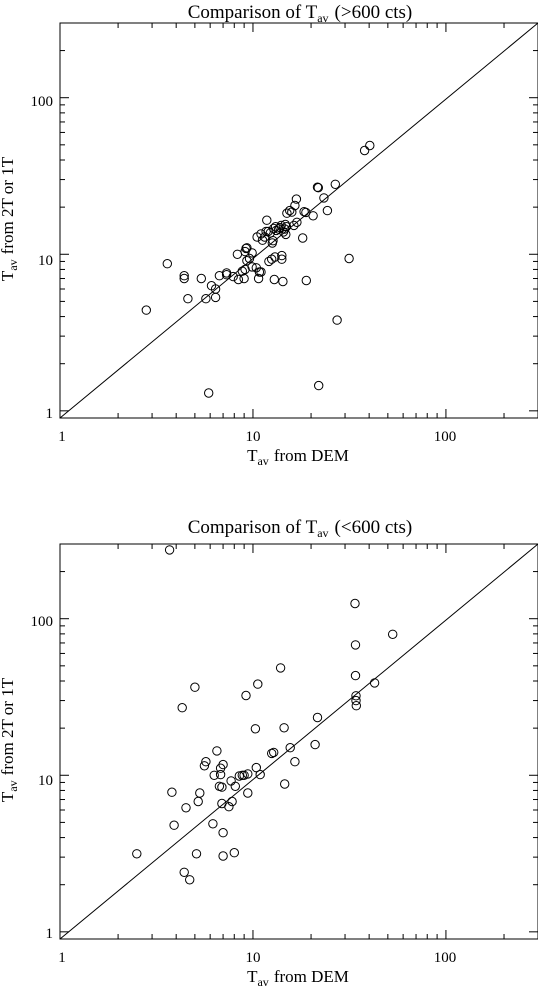  Describe the element at coordinates (445, 958) in the screenshot. I see `chart-2-xtick-label-100: 100` at that location.